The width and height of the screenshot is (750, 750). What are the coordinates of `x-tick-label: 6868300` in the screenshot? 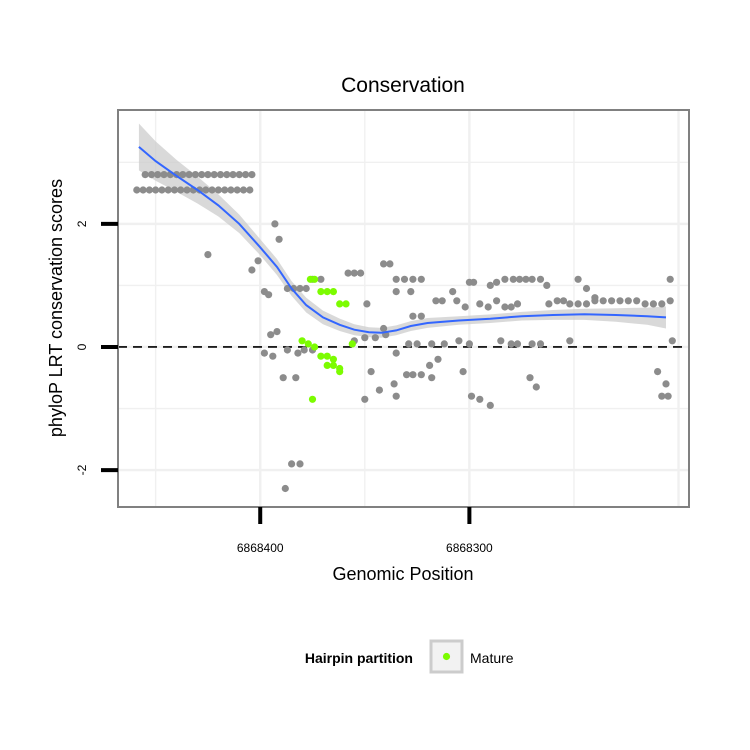 It's located at (469, 548).